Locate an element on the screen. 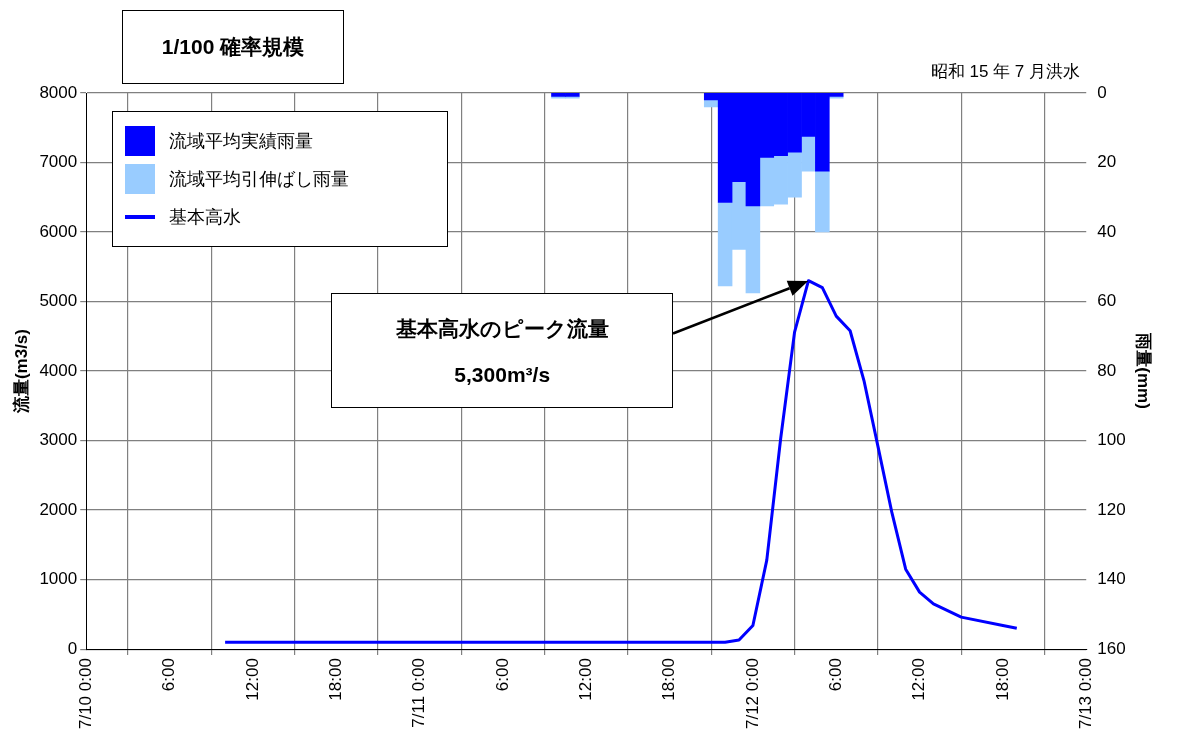  y-tick-label: 3000 is located at coordinates (58, 440).